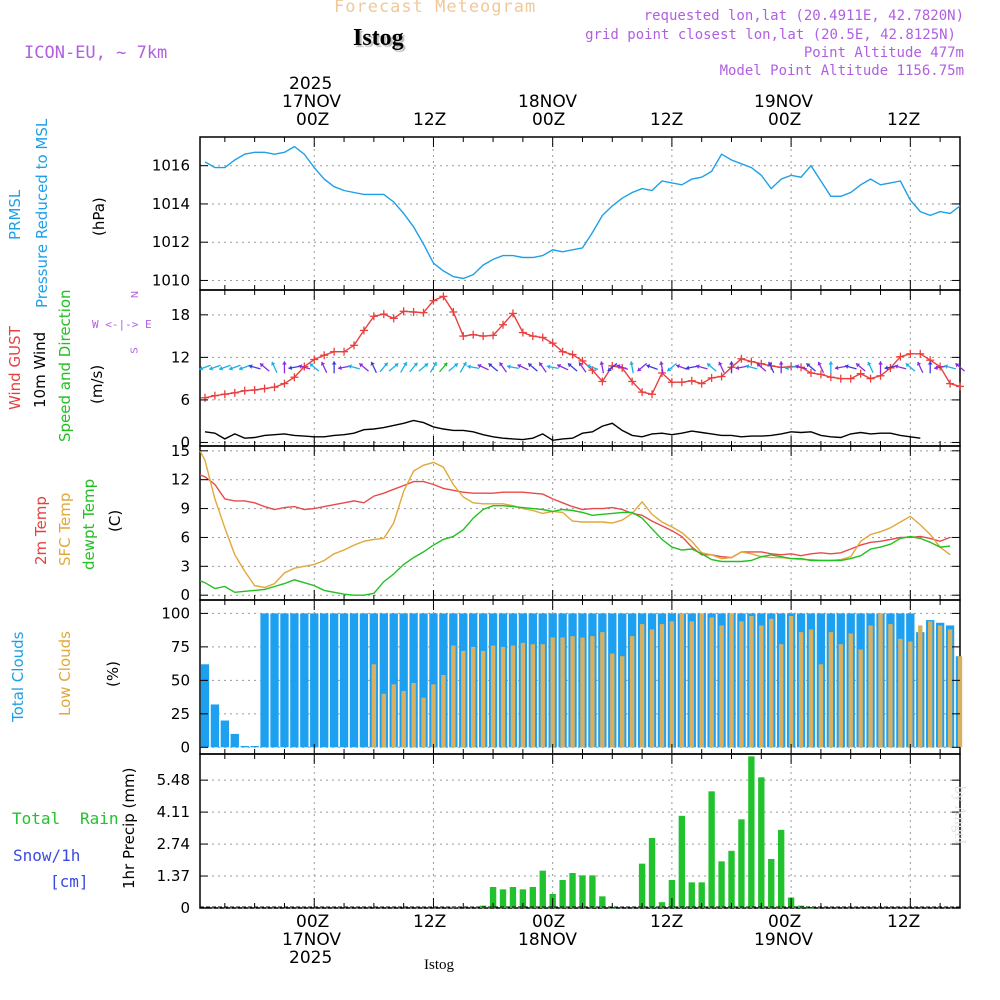 This screenshot has width=1000, height=1000. What do you see at coordinates (549, 922) in the screenshot?
I see `bottom-hour-00z-18: 00Z` at bounding box center [549, 922].